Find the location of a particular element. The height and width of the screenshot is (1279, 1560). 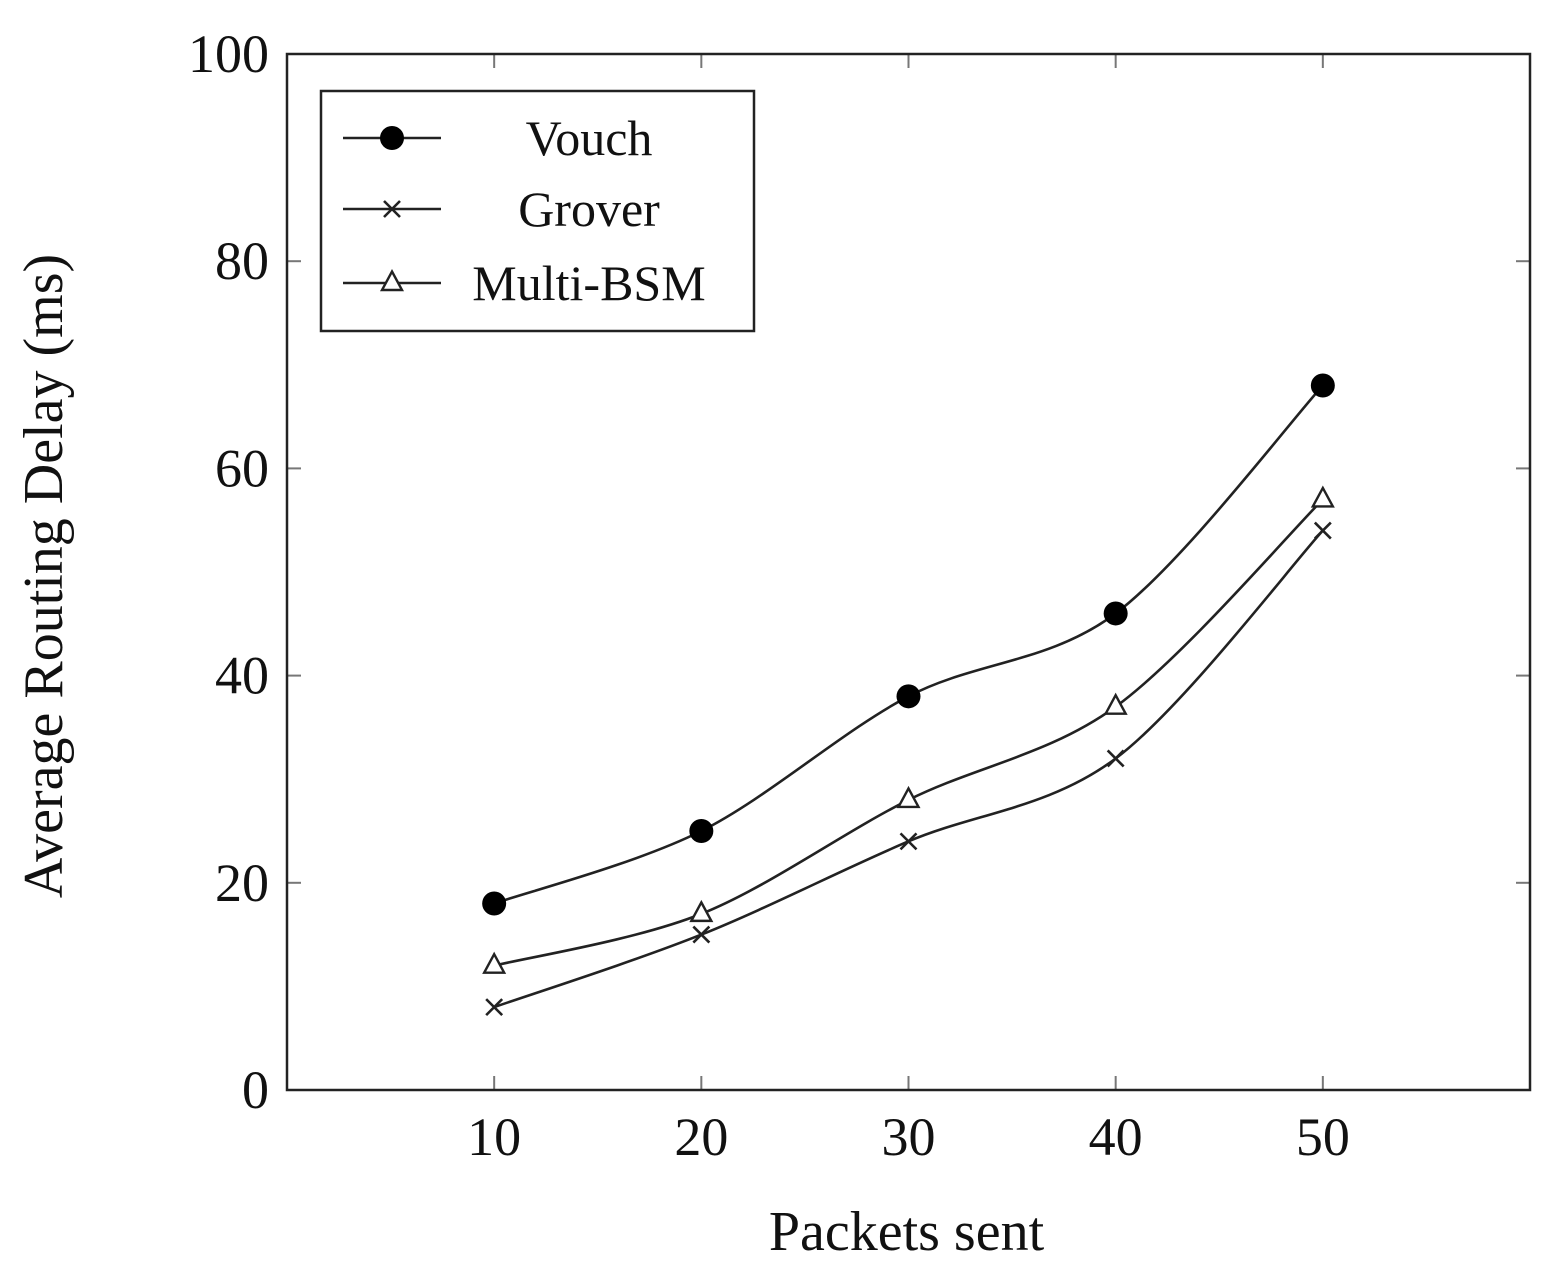

legend-marker-vouch is located at coordinates (392, 138).